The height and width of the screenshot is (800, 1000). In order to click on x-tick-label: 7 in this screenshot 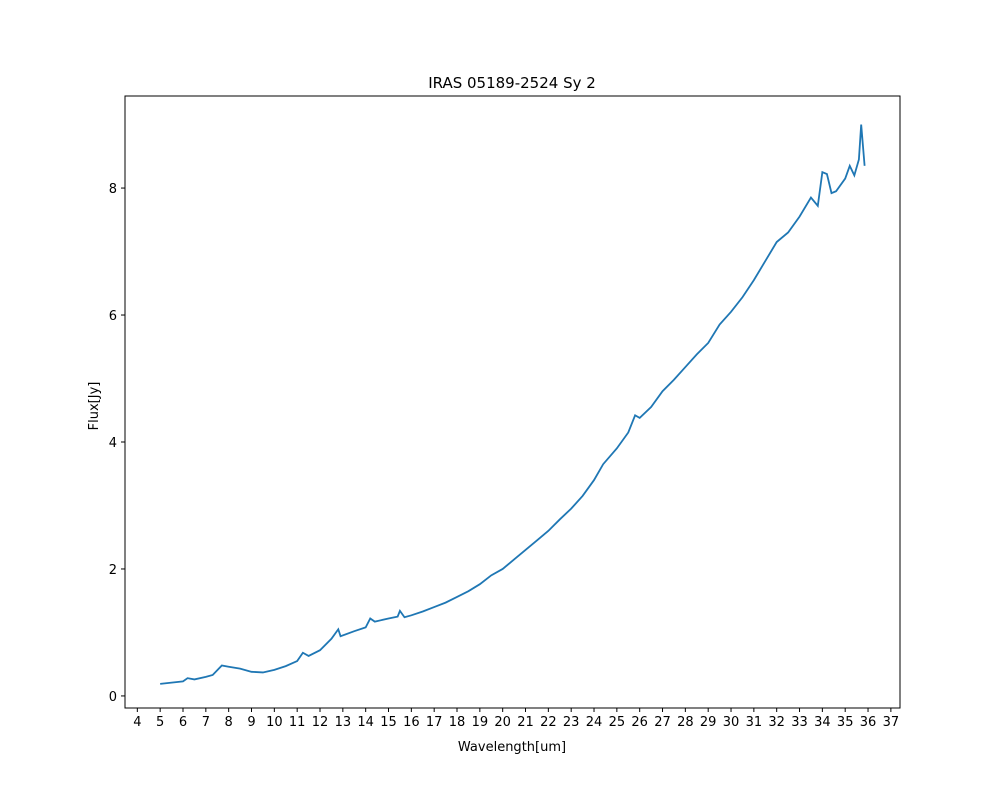, I will do `click(206, 722)`.